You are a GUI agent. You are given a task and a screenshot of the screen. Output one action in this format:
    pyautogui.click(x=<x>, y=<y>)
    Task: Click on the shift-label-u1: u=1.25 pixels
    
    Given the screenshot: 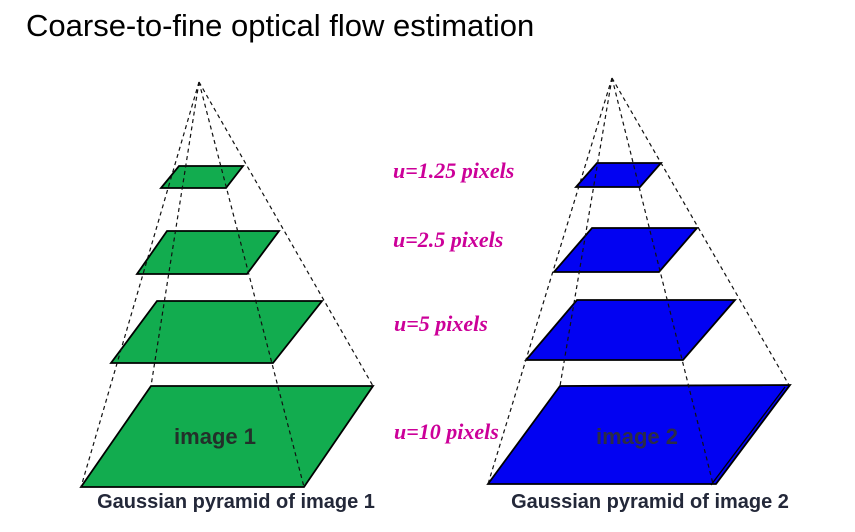 What is the action you would take?
    pyautogui.click(x=454, y=170)
    